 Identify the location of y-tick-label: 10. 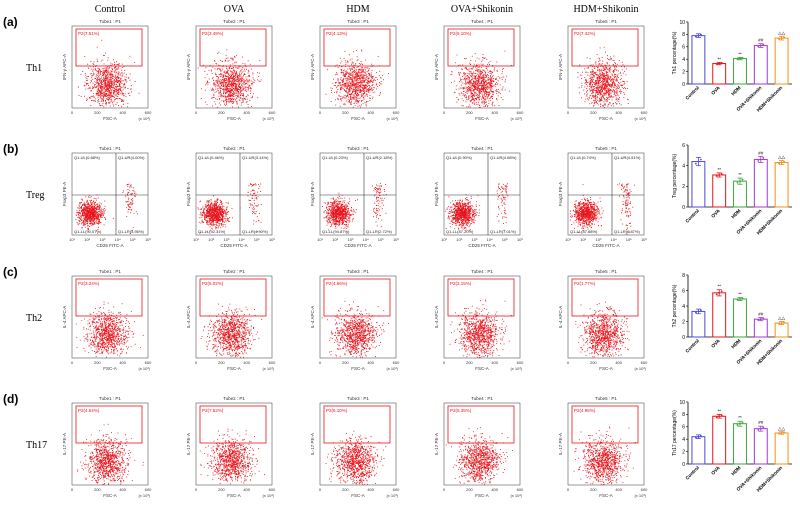
(682, 23).